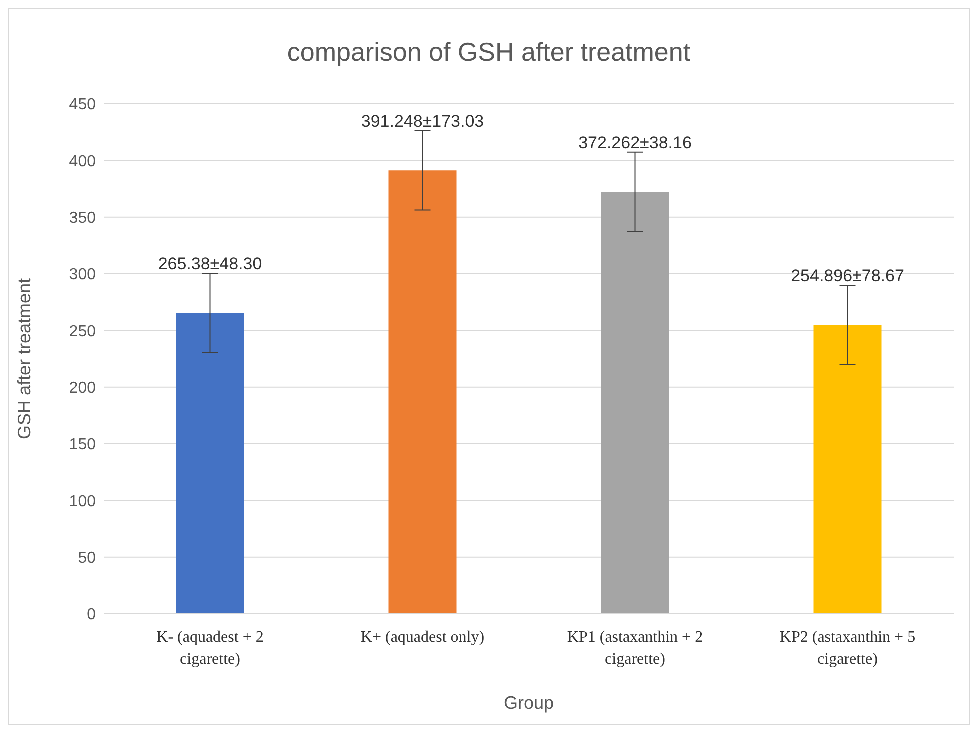 The height and width of the screenshot is (731, 978). What do you see at coordinates (489, 52) in the screenshot?
I see `chart-title: comparison of GSH after treatment` at bounding box center [489, 52].